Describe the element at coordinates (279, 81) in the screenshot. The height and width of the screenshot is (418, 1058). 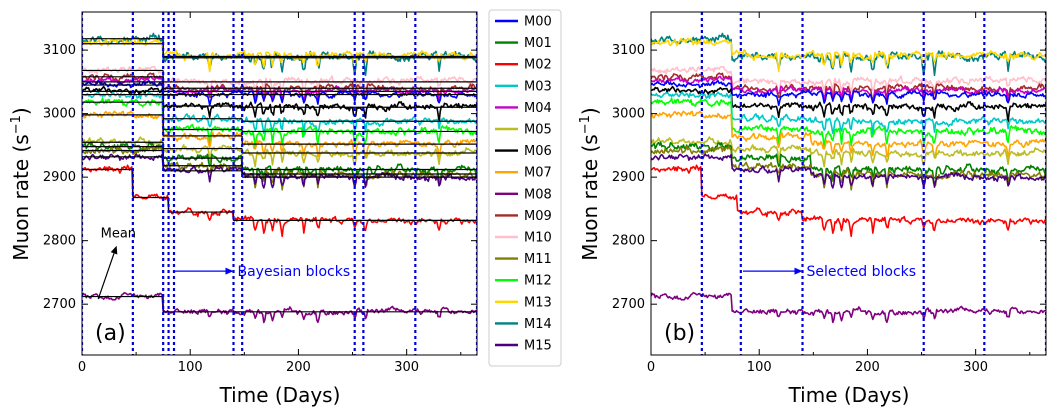
I see `series-line-m10-a` at that location.